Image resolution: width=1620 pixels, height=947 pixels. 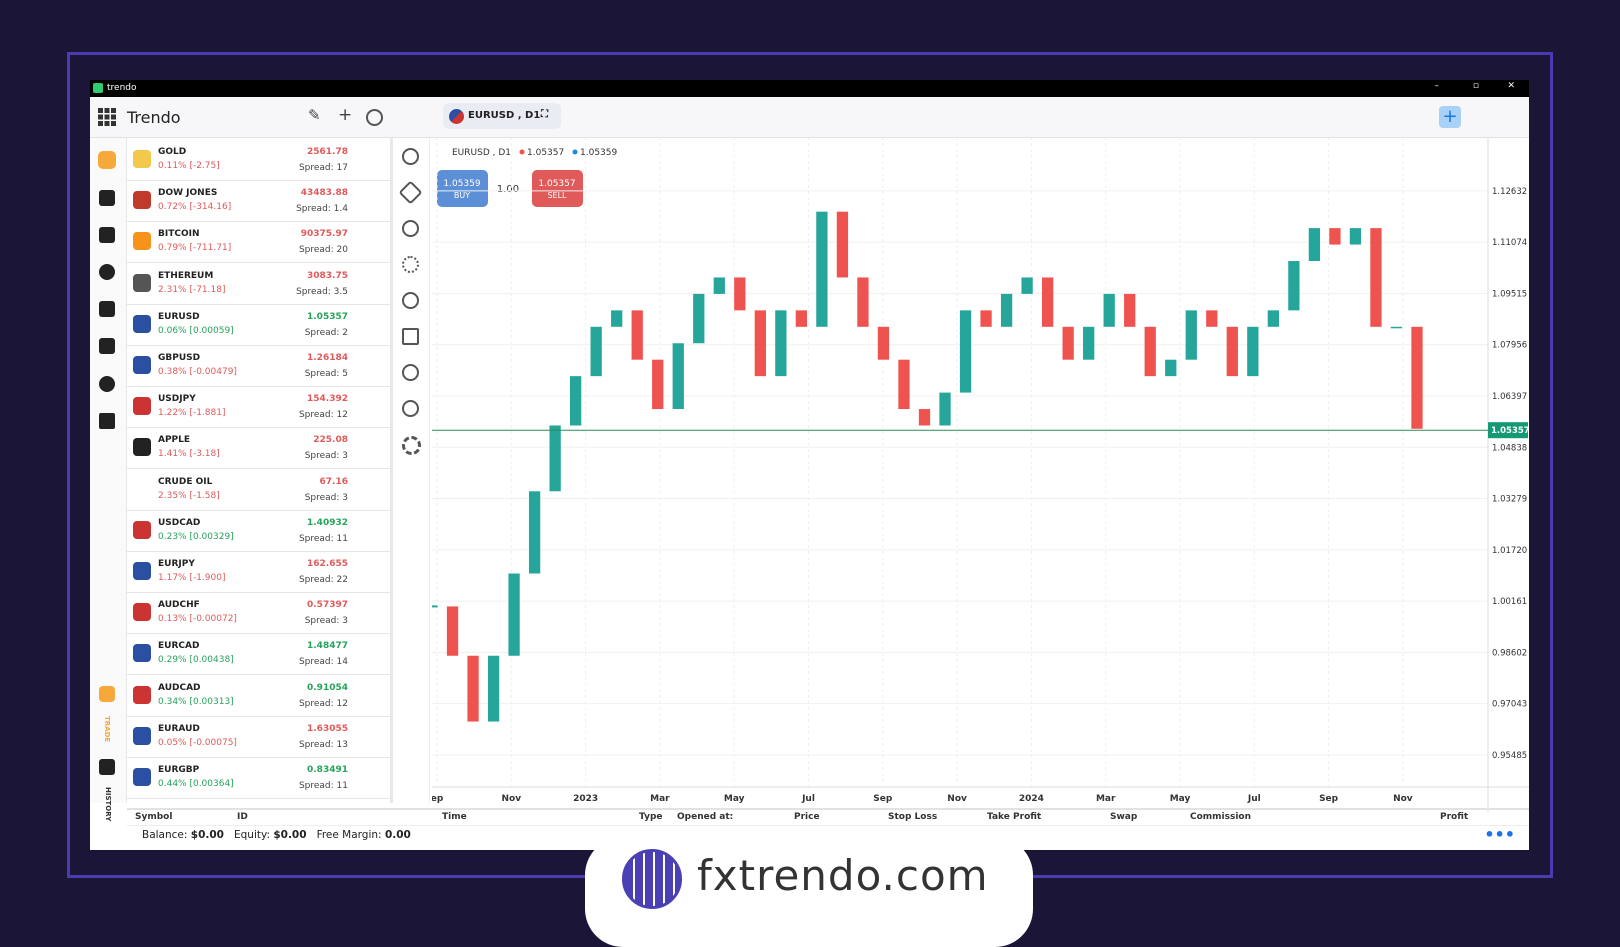 I want to click on price-tick-label: 1.03279, so click(x=1509, y=500).